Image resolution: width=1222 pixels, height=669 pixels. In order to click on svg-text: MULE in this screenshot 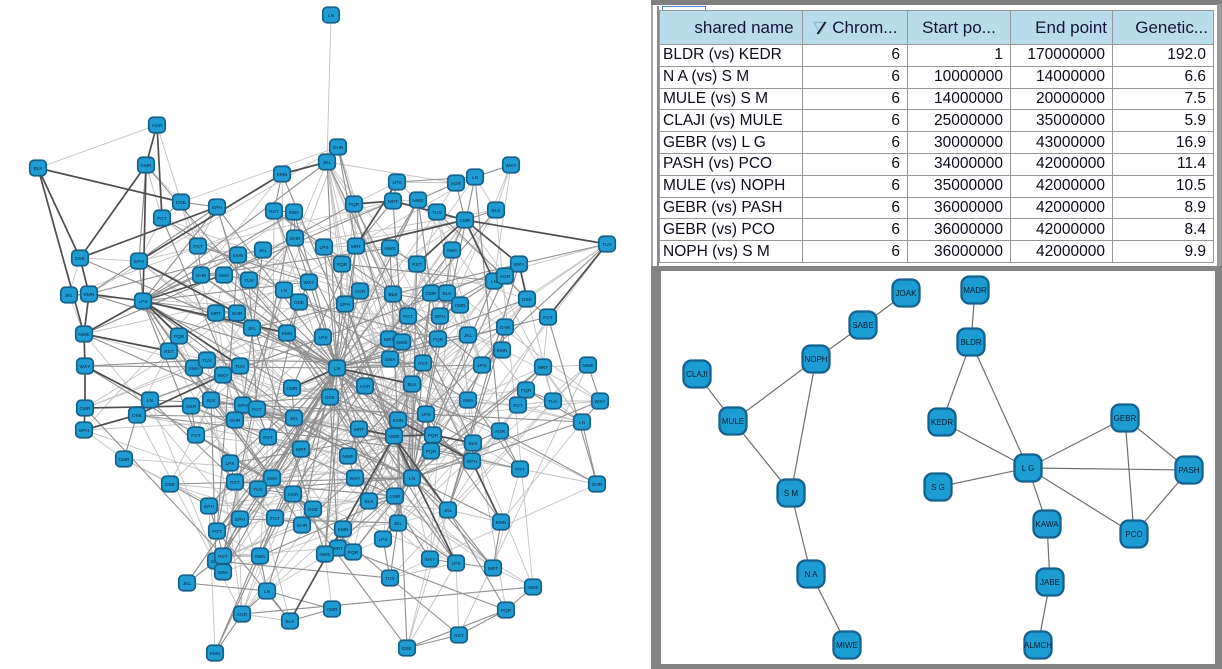, I will do `click(733, 421)`.